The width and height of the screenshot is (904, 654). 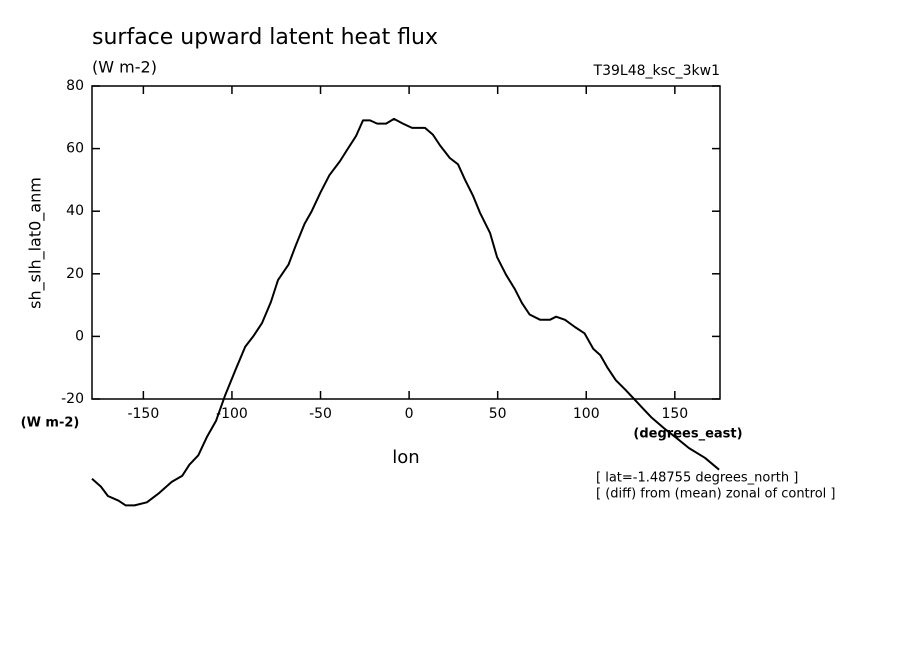 What do you see at coordinates (75, 274) in the screenshot?
I see `y-tick-label: 20` at bounding box center [75, 274].